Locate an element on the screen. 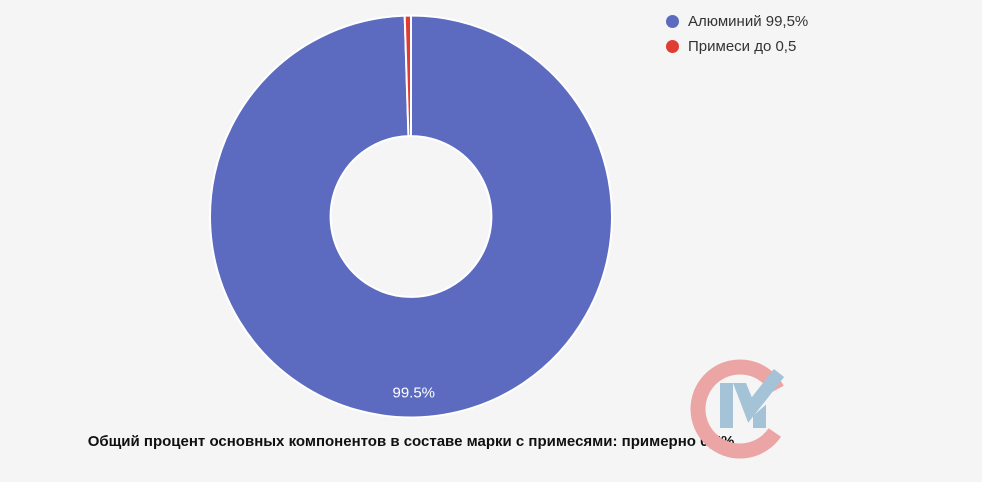 The image size is (982, 482). logo-letter-m-icon is located at coordinates (752, 398).